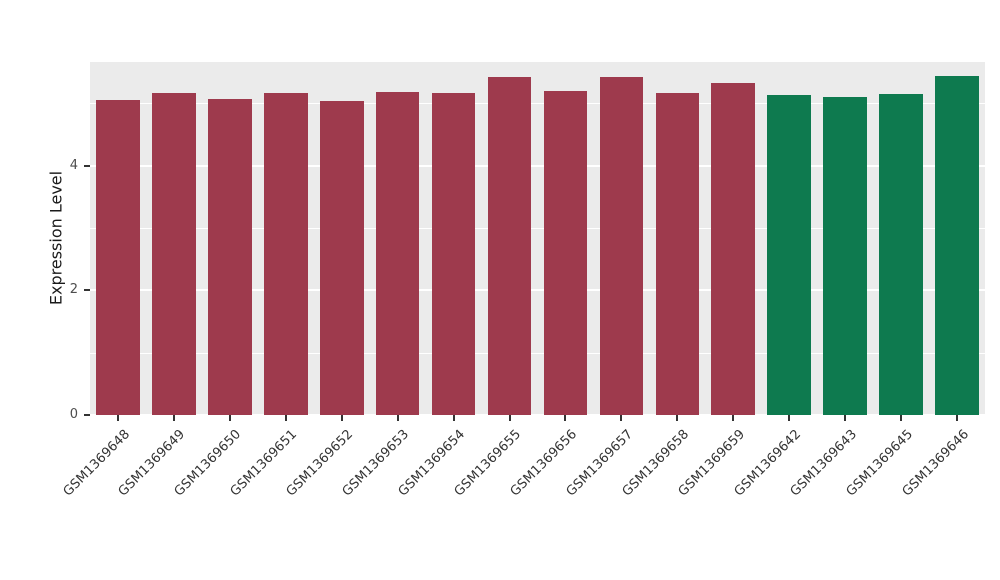 The image size is (1000, 580). Describe the element at coordinates (789, 255) in the screenshot. I see `bar-GSM1369642` at that location.